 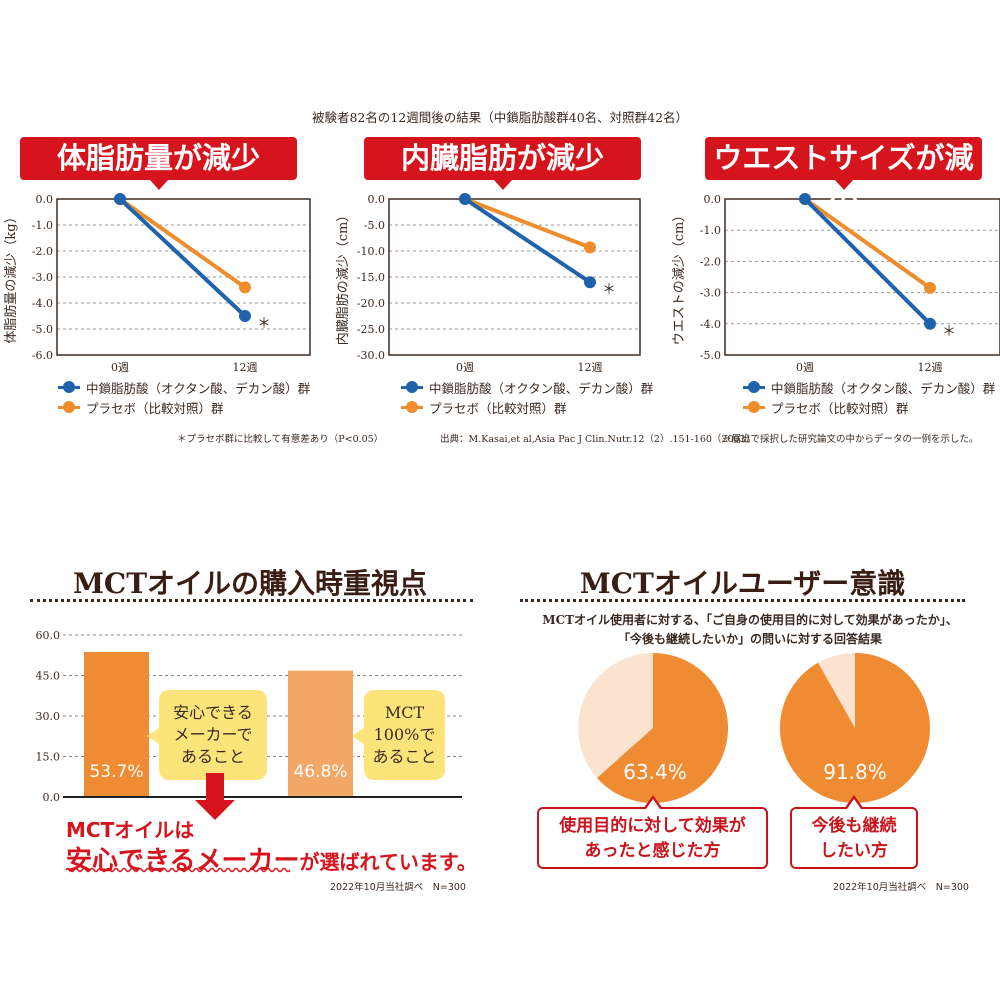 I want to click on pie-slice, so click(x=855, y=728).